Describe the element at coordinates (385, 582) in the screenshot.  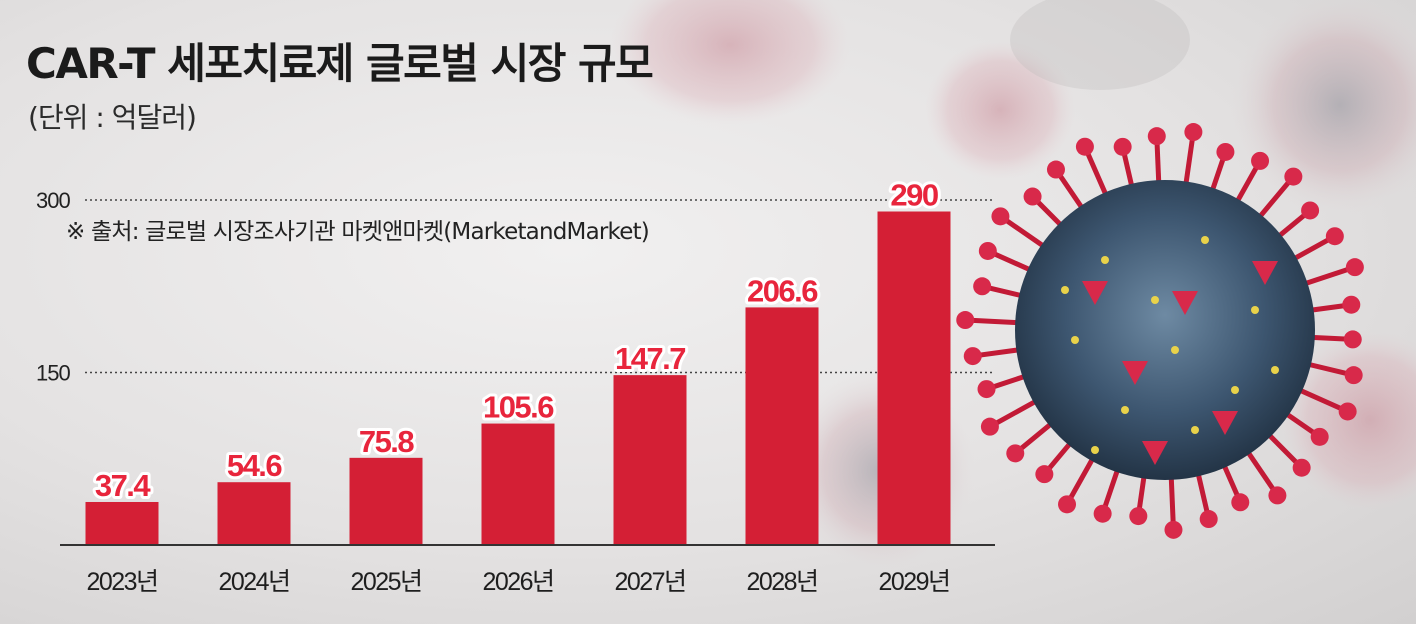
I see `x-tick-label: 2025년` at that location.